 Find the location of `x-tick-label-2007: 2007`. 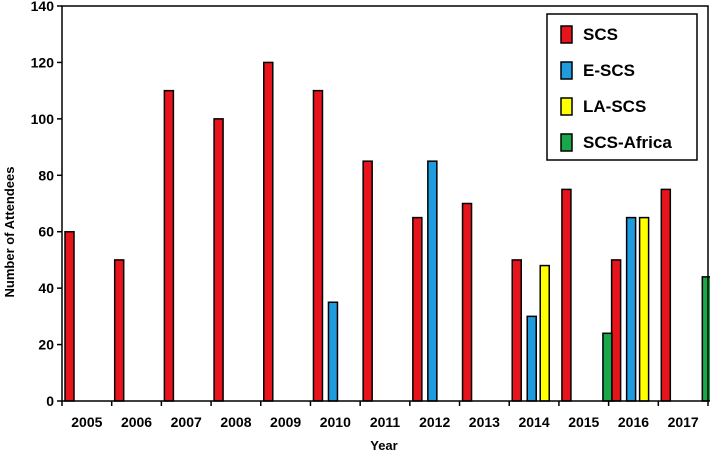

x-tick-label-2007: 2007 is located at coordinates (186, 422).